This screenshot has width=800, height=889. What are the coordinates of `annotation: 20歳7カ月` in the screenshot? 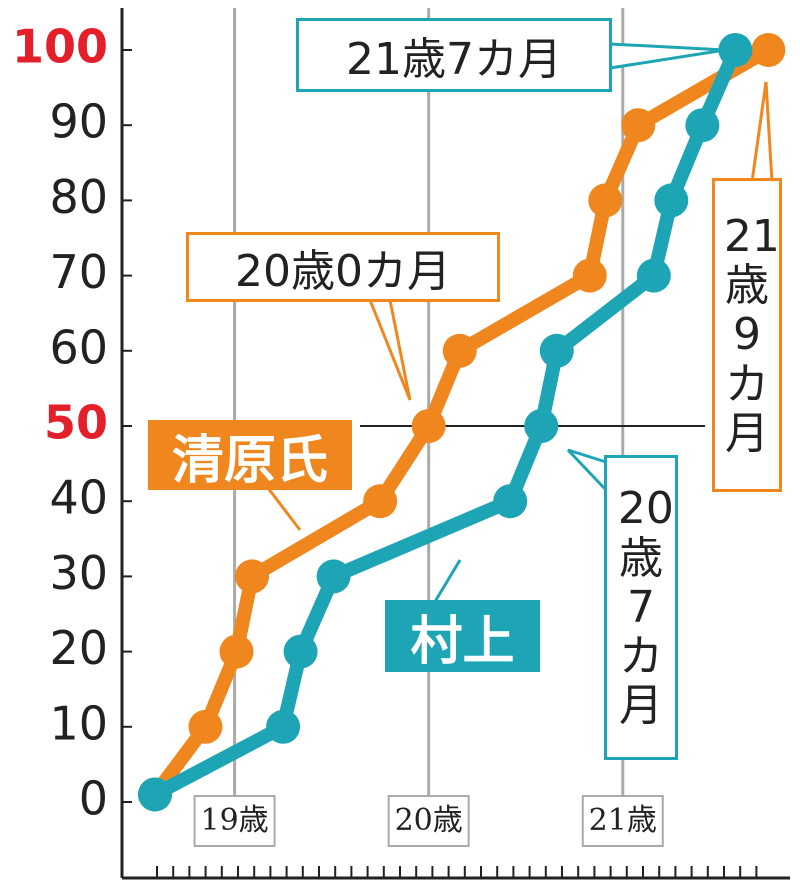 It's located at (641, 607).